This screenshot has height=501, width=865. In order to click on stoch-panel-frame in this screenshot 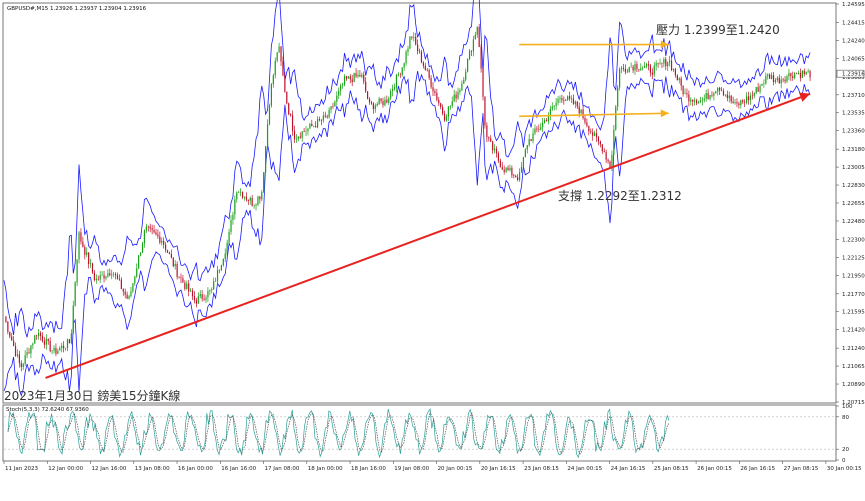, I will do `click(419, 433)`.